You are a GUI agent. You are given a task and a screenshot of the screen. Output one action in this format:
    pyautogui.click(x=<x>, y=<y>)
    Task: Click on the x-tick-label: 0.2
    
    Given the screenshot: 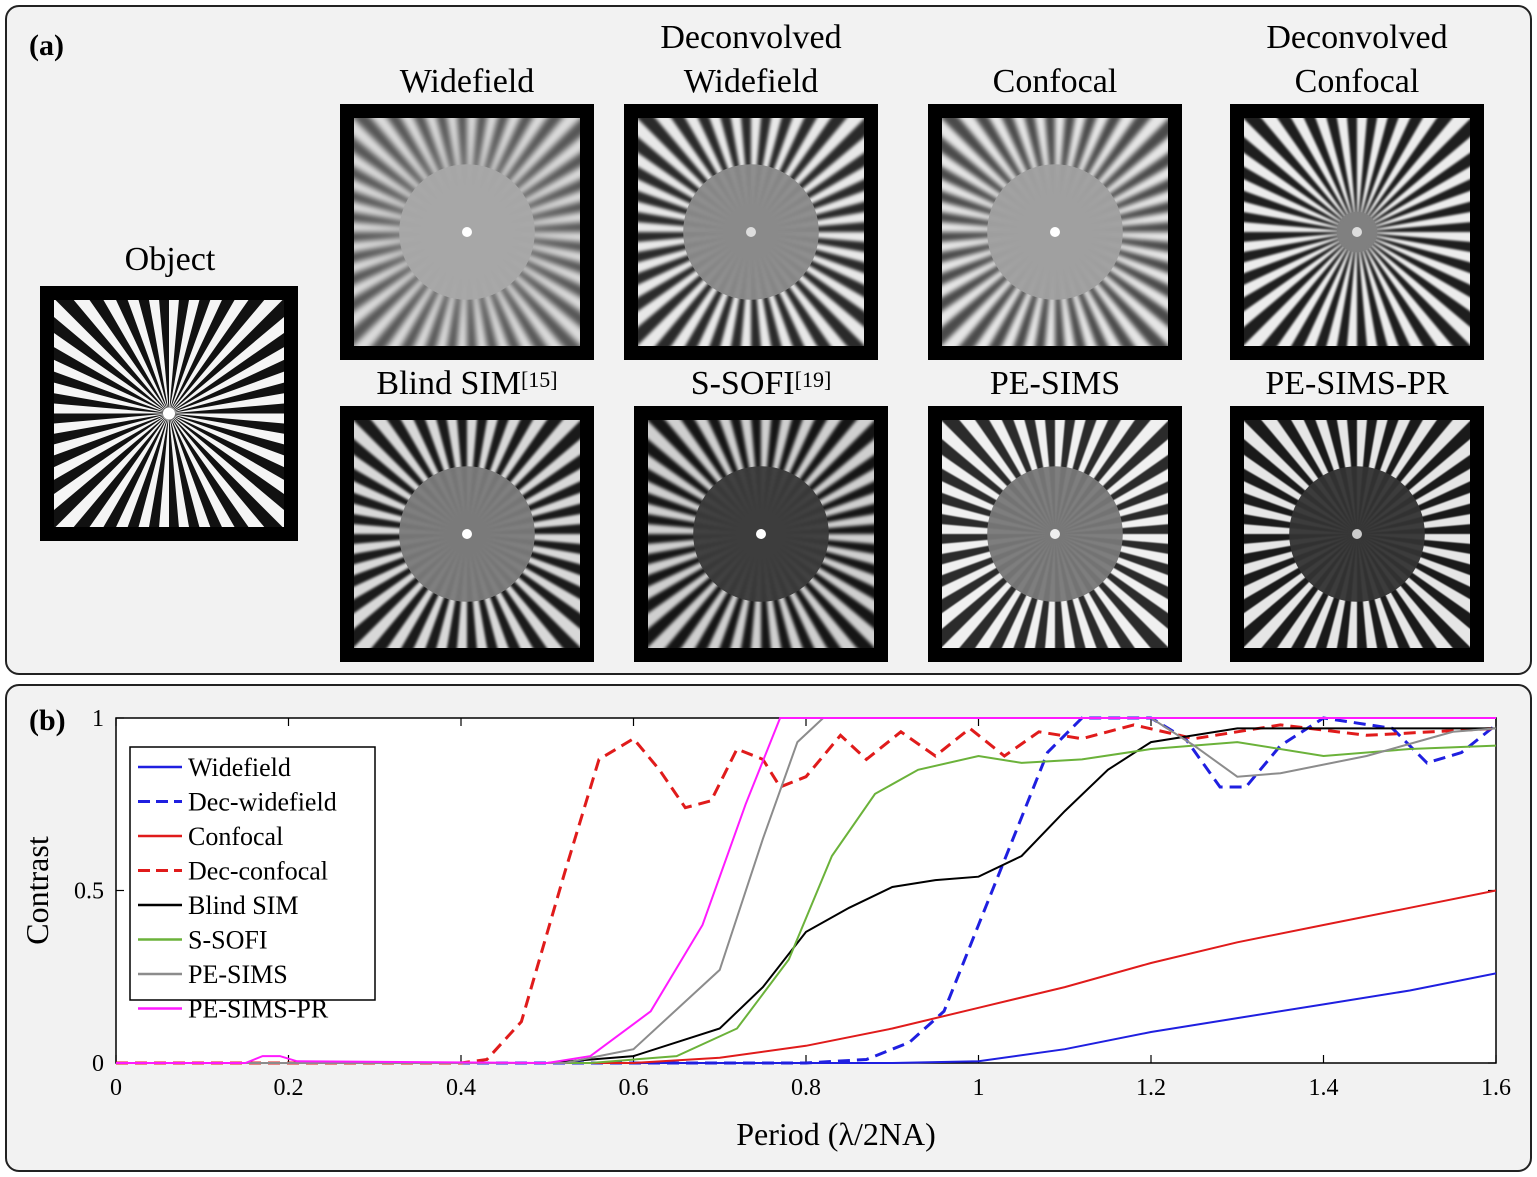 What is the action you would take?
    pyautogui.click(x=289, y=1088)
    